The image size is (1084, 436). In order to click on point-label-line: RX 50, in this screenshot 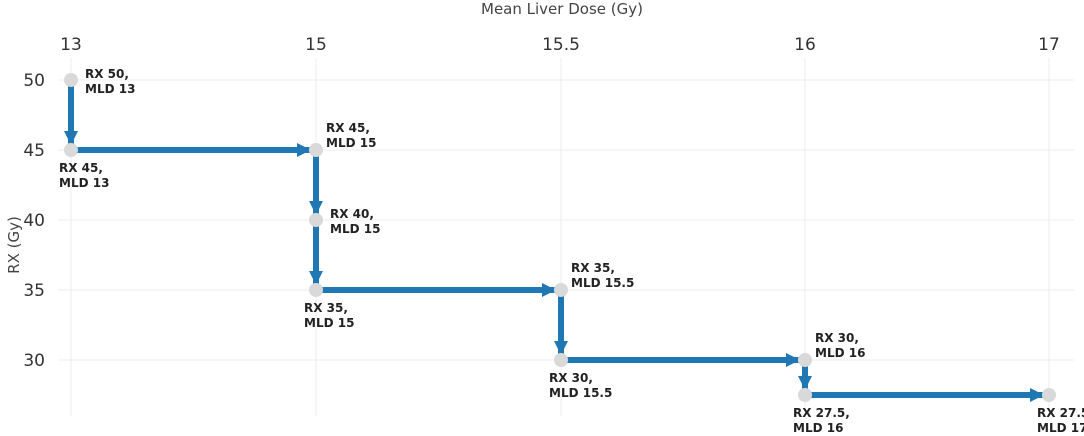, I will do `click(107, 74)`.